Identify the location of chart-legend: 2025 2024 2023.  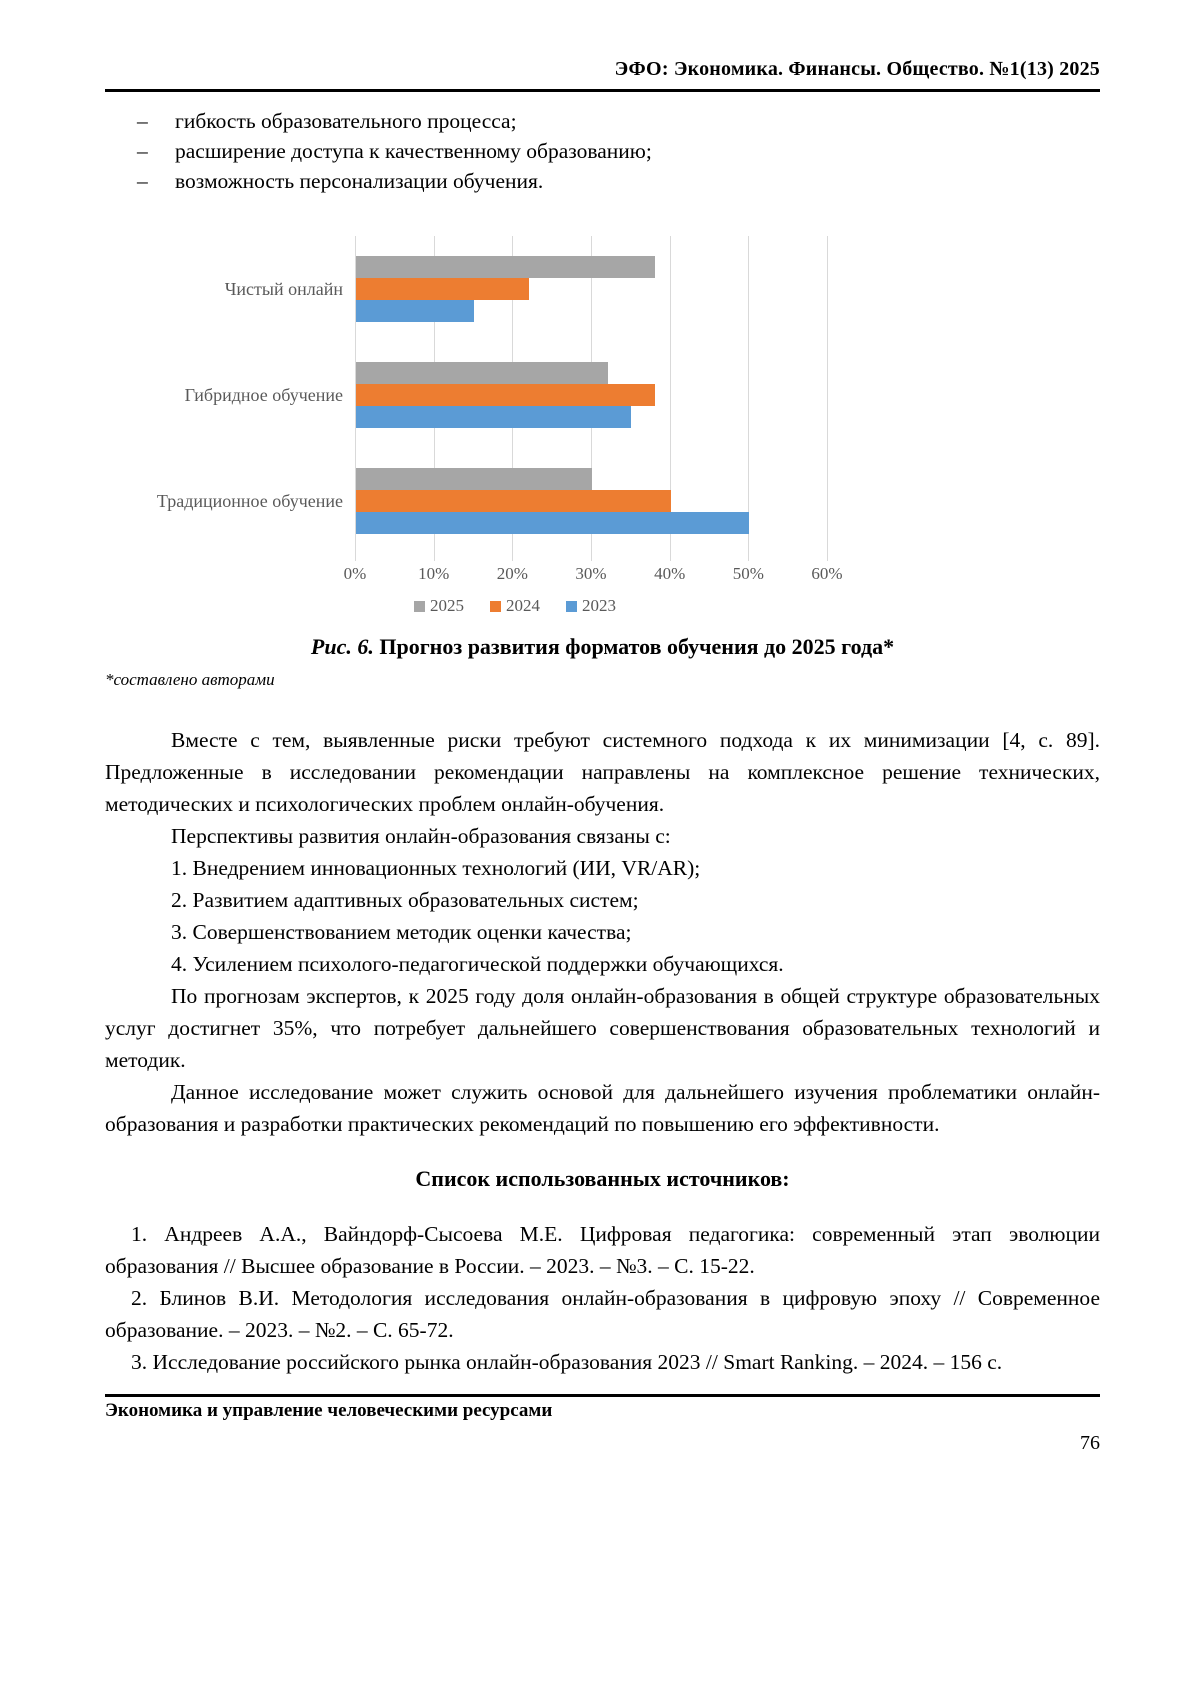
(495, 606).